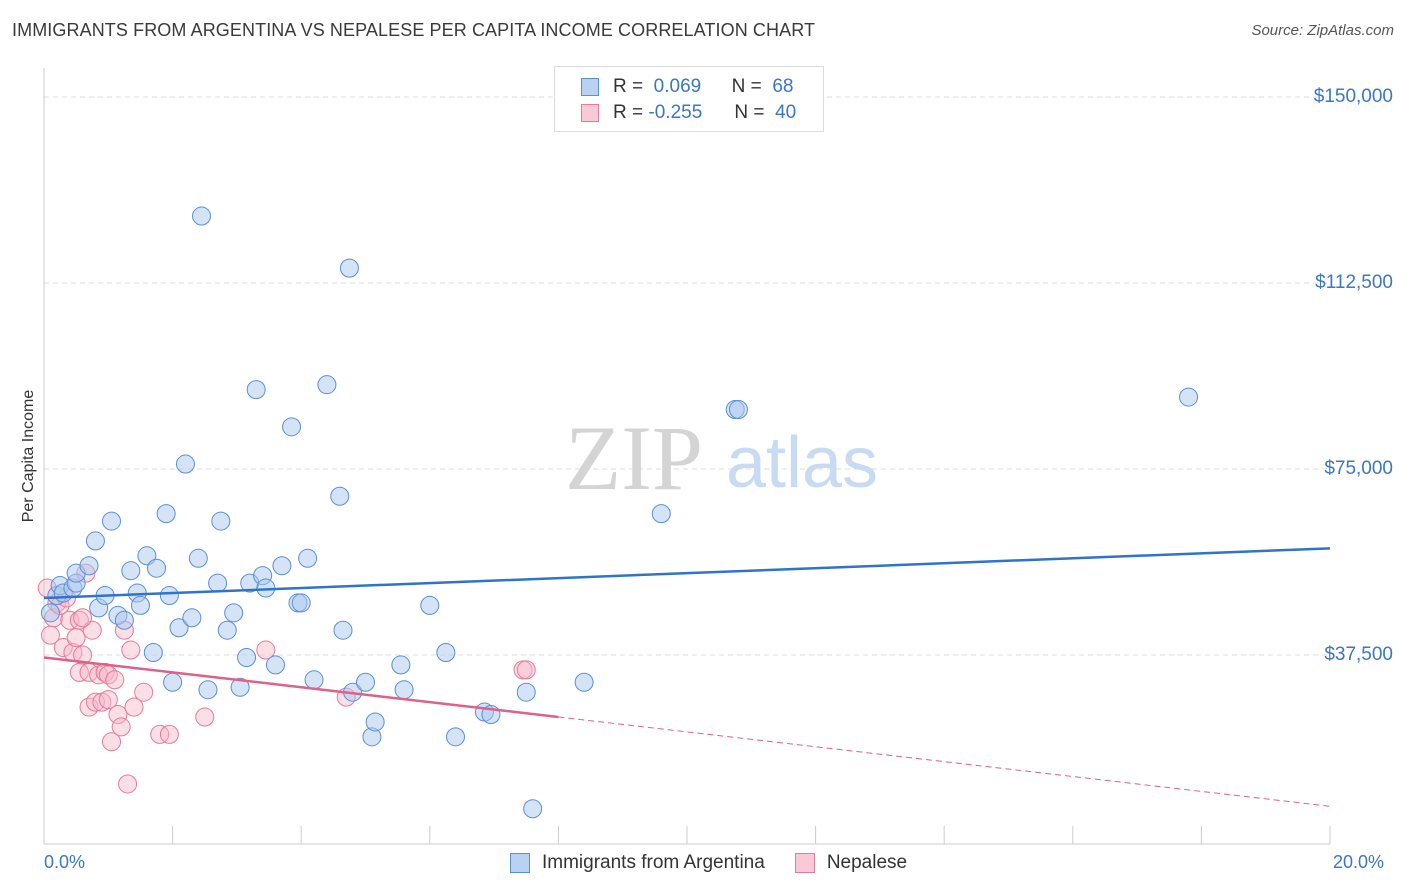 This screenshot has width=1406, height=892. I want to click on legend-row-nepalese: R = -0.255 N = 40, so click(688, 113).